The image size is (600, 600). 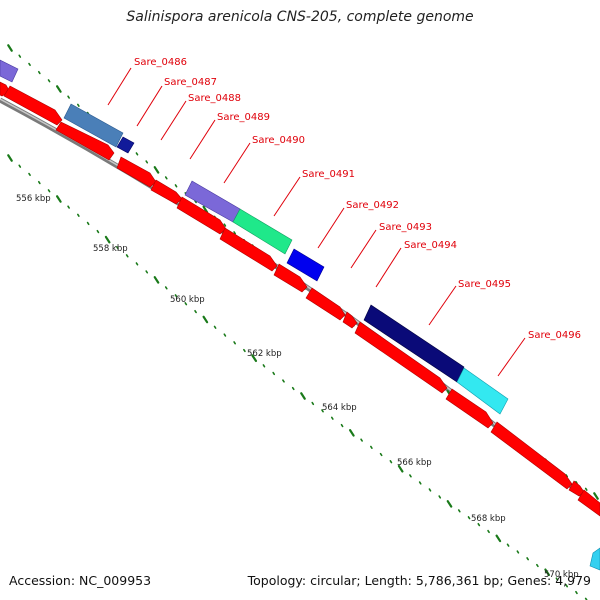 I want to click on gene-block-next, so click(x=594, y=559).